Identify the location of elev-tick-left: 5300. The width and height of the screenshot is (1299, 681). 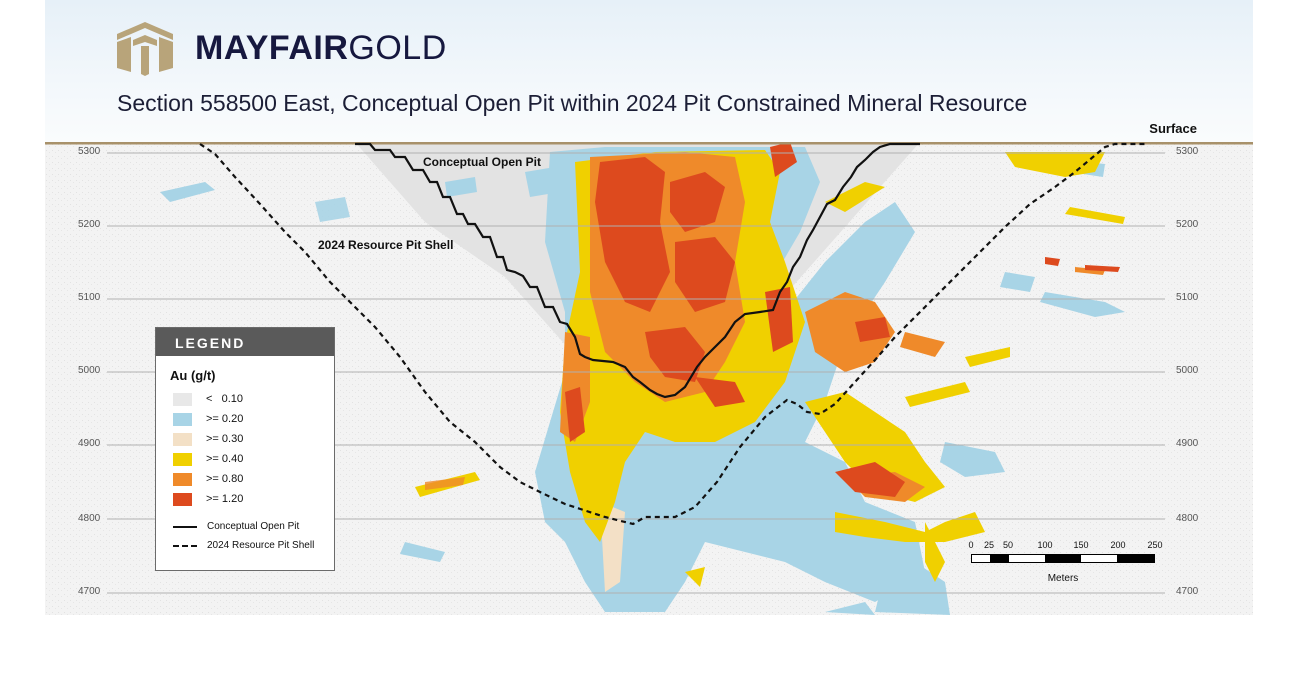
(89, 151).